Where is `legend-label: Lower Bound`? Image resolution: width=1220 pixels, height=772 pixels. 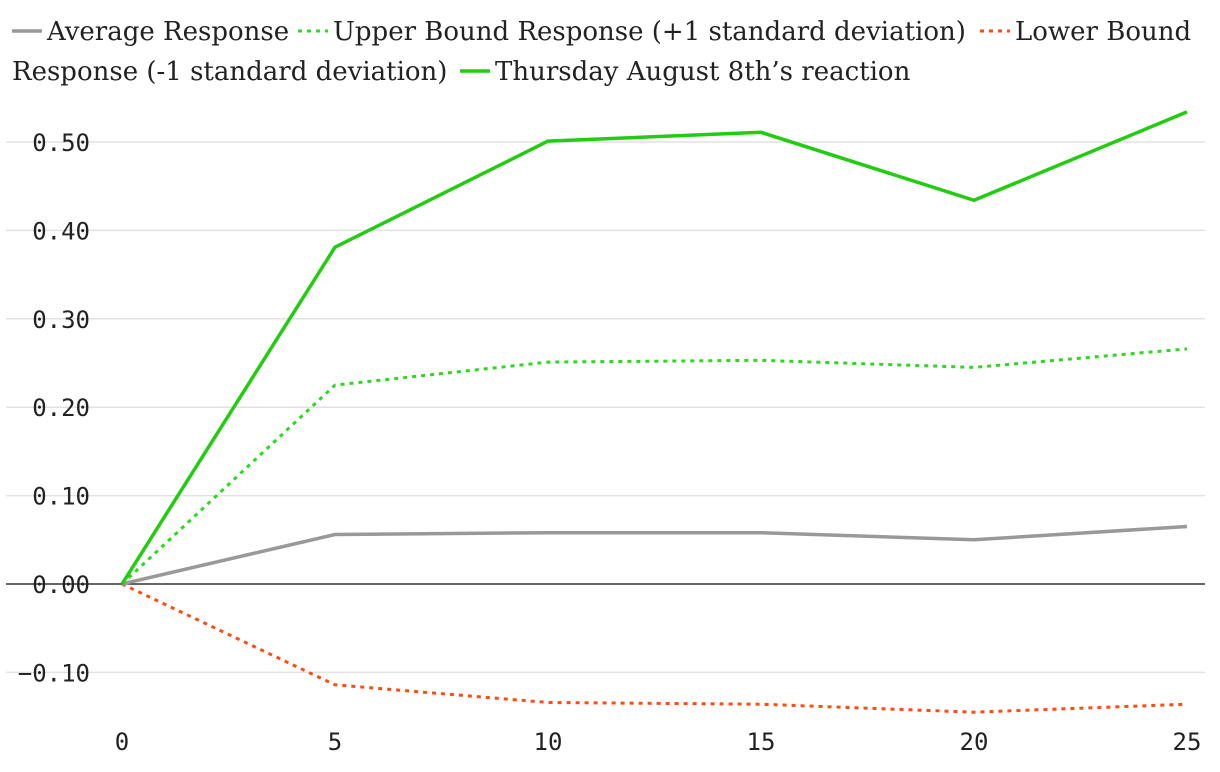 legend-label: Lower Bound is located at coordinates (1103, 32).